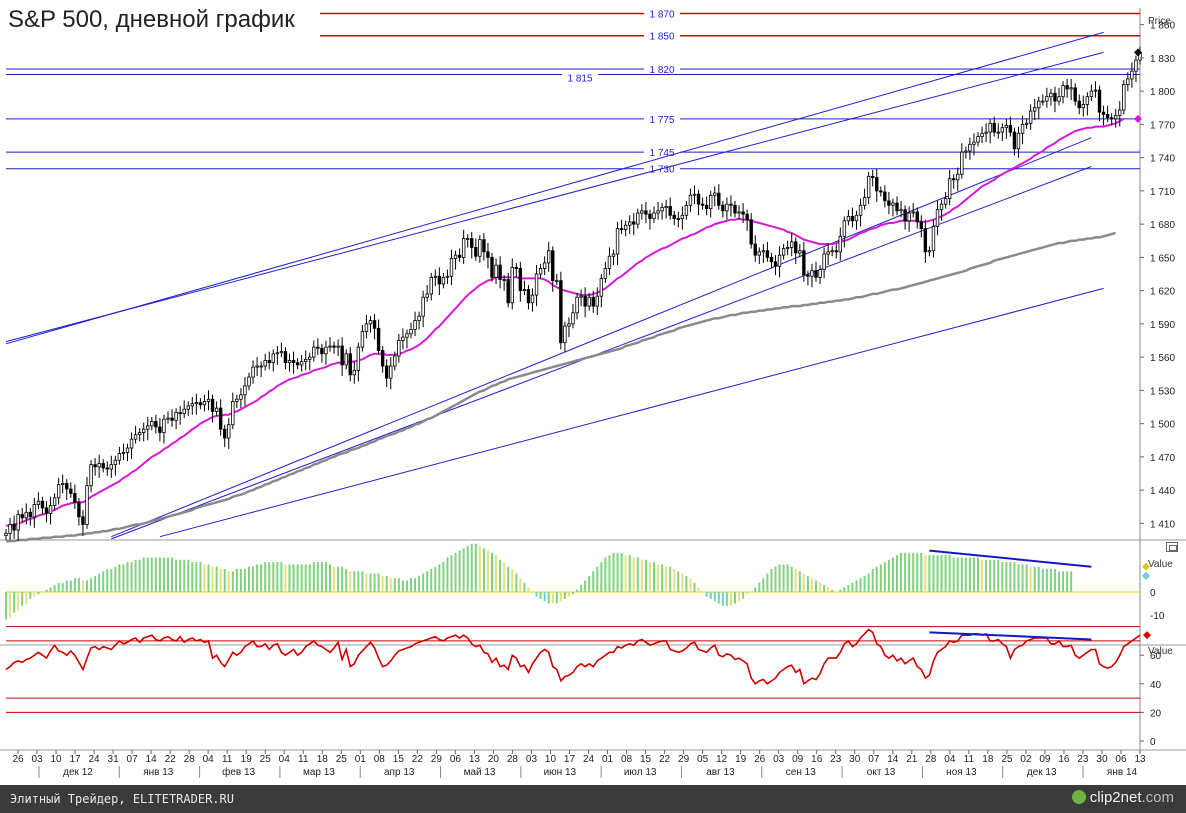 The height and width of the screenshot is (813, 1186). I want to click on x-tick-label: 24, so click(589, 759).